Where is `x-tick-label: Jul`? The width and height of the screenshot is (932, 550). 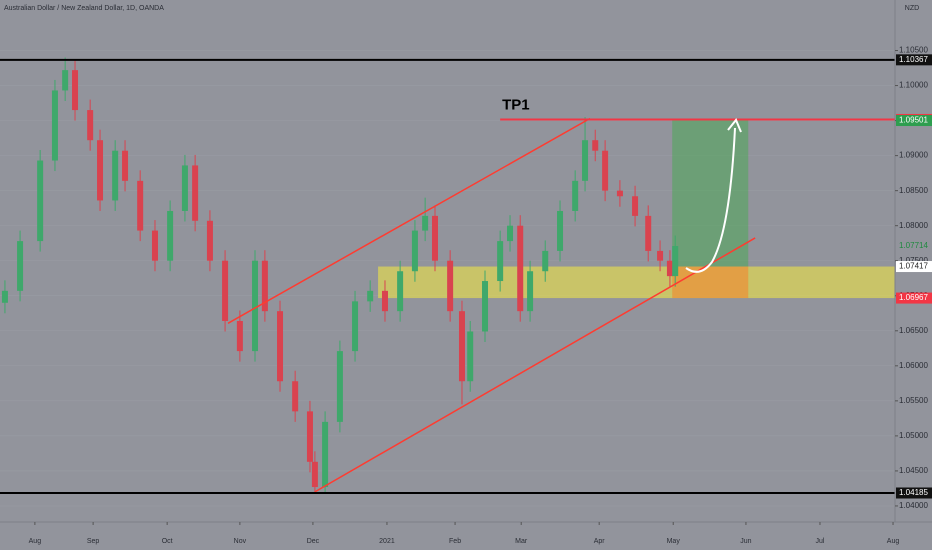 x-tick-label: Jul is located at coordinates (820, 541).